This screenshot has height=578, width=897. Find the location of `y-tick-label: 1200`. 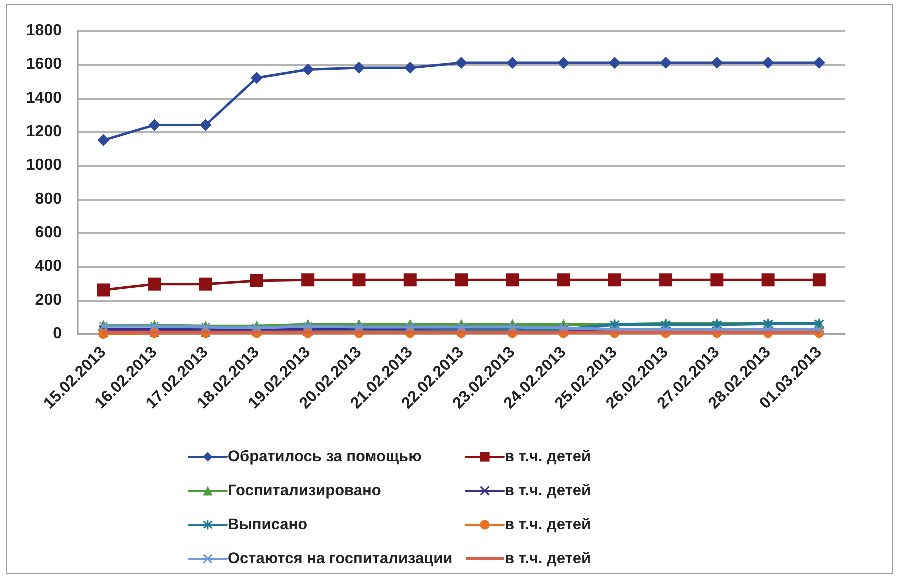

y-tick-label: 1200 is located at coordinates (44, 132).